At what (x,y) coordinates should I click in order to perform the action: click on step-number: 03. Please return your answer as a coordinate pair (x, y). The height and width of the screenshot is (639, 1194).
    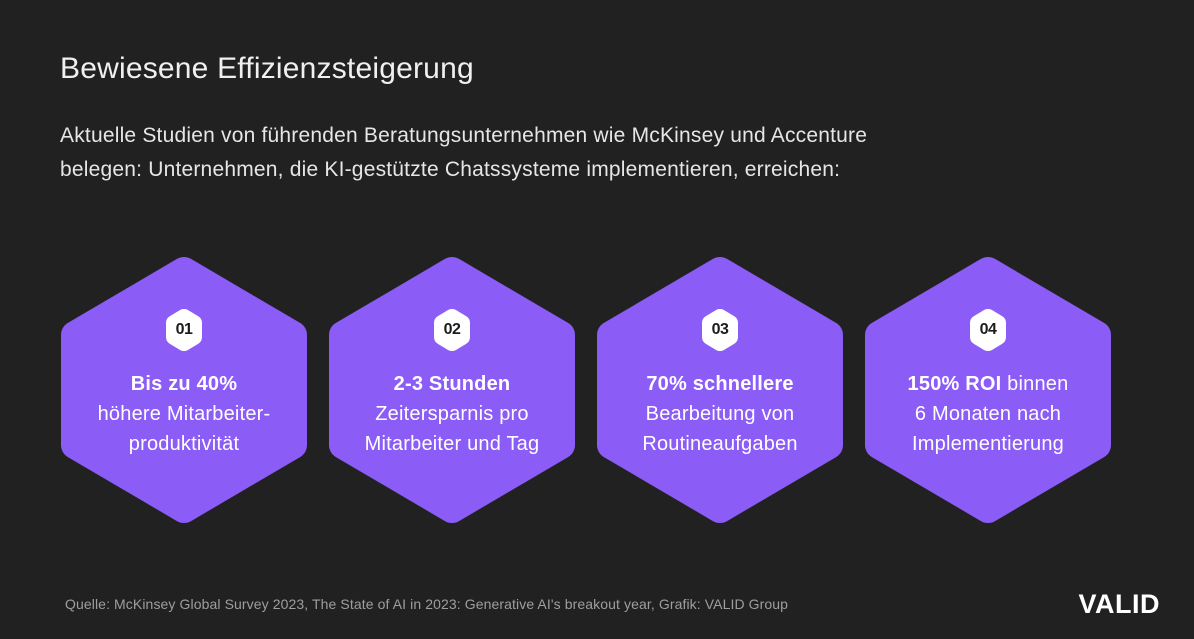
    Looking at the image, I should click on (720, 329).